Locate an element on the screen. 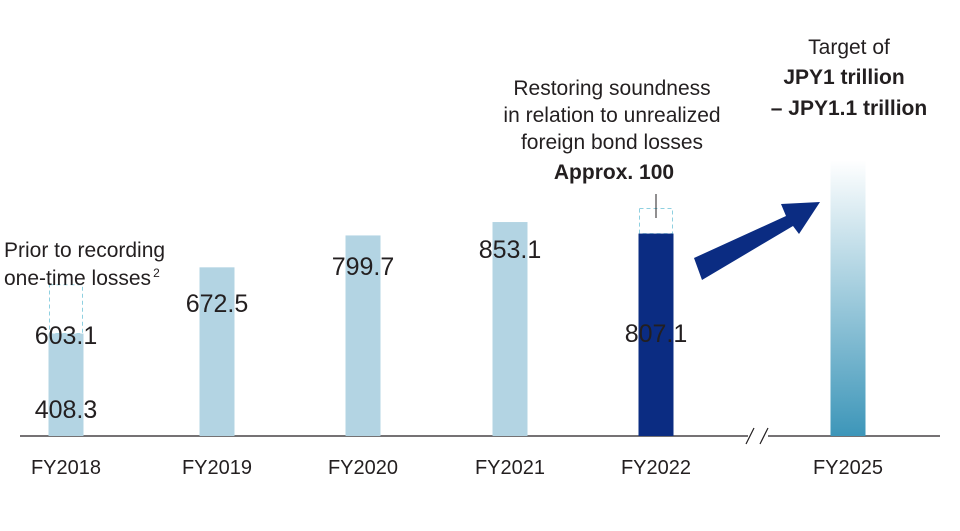 The height and width of the screenshot is (531, 960). label-fy2020: 799.7 is located at coordinates (363, 267).